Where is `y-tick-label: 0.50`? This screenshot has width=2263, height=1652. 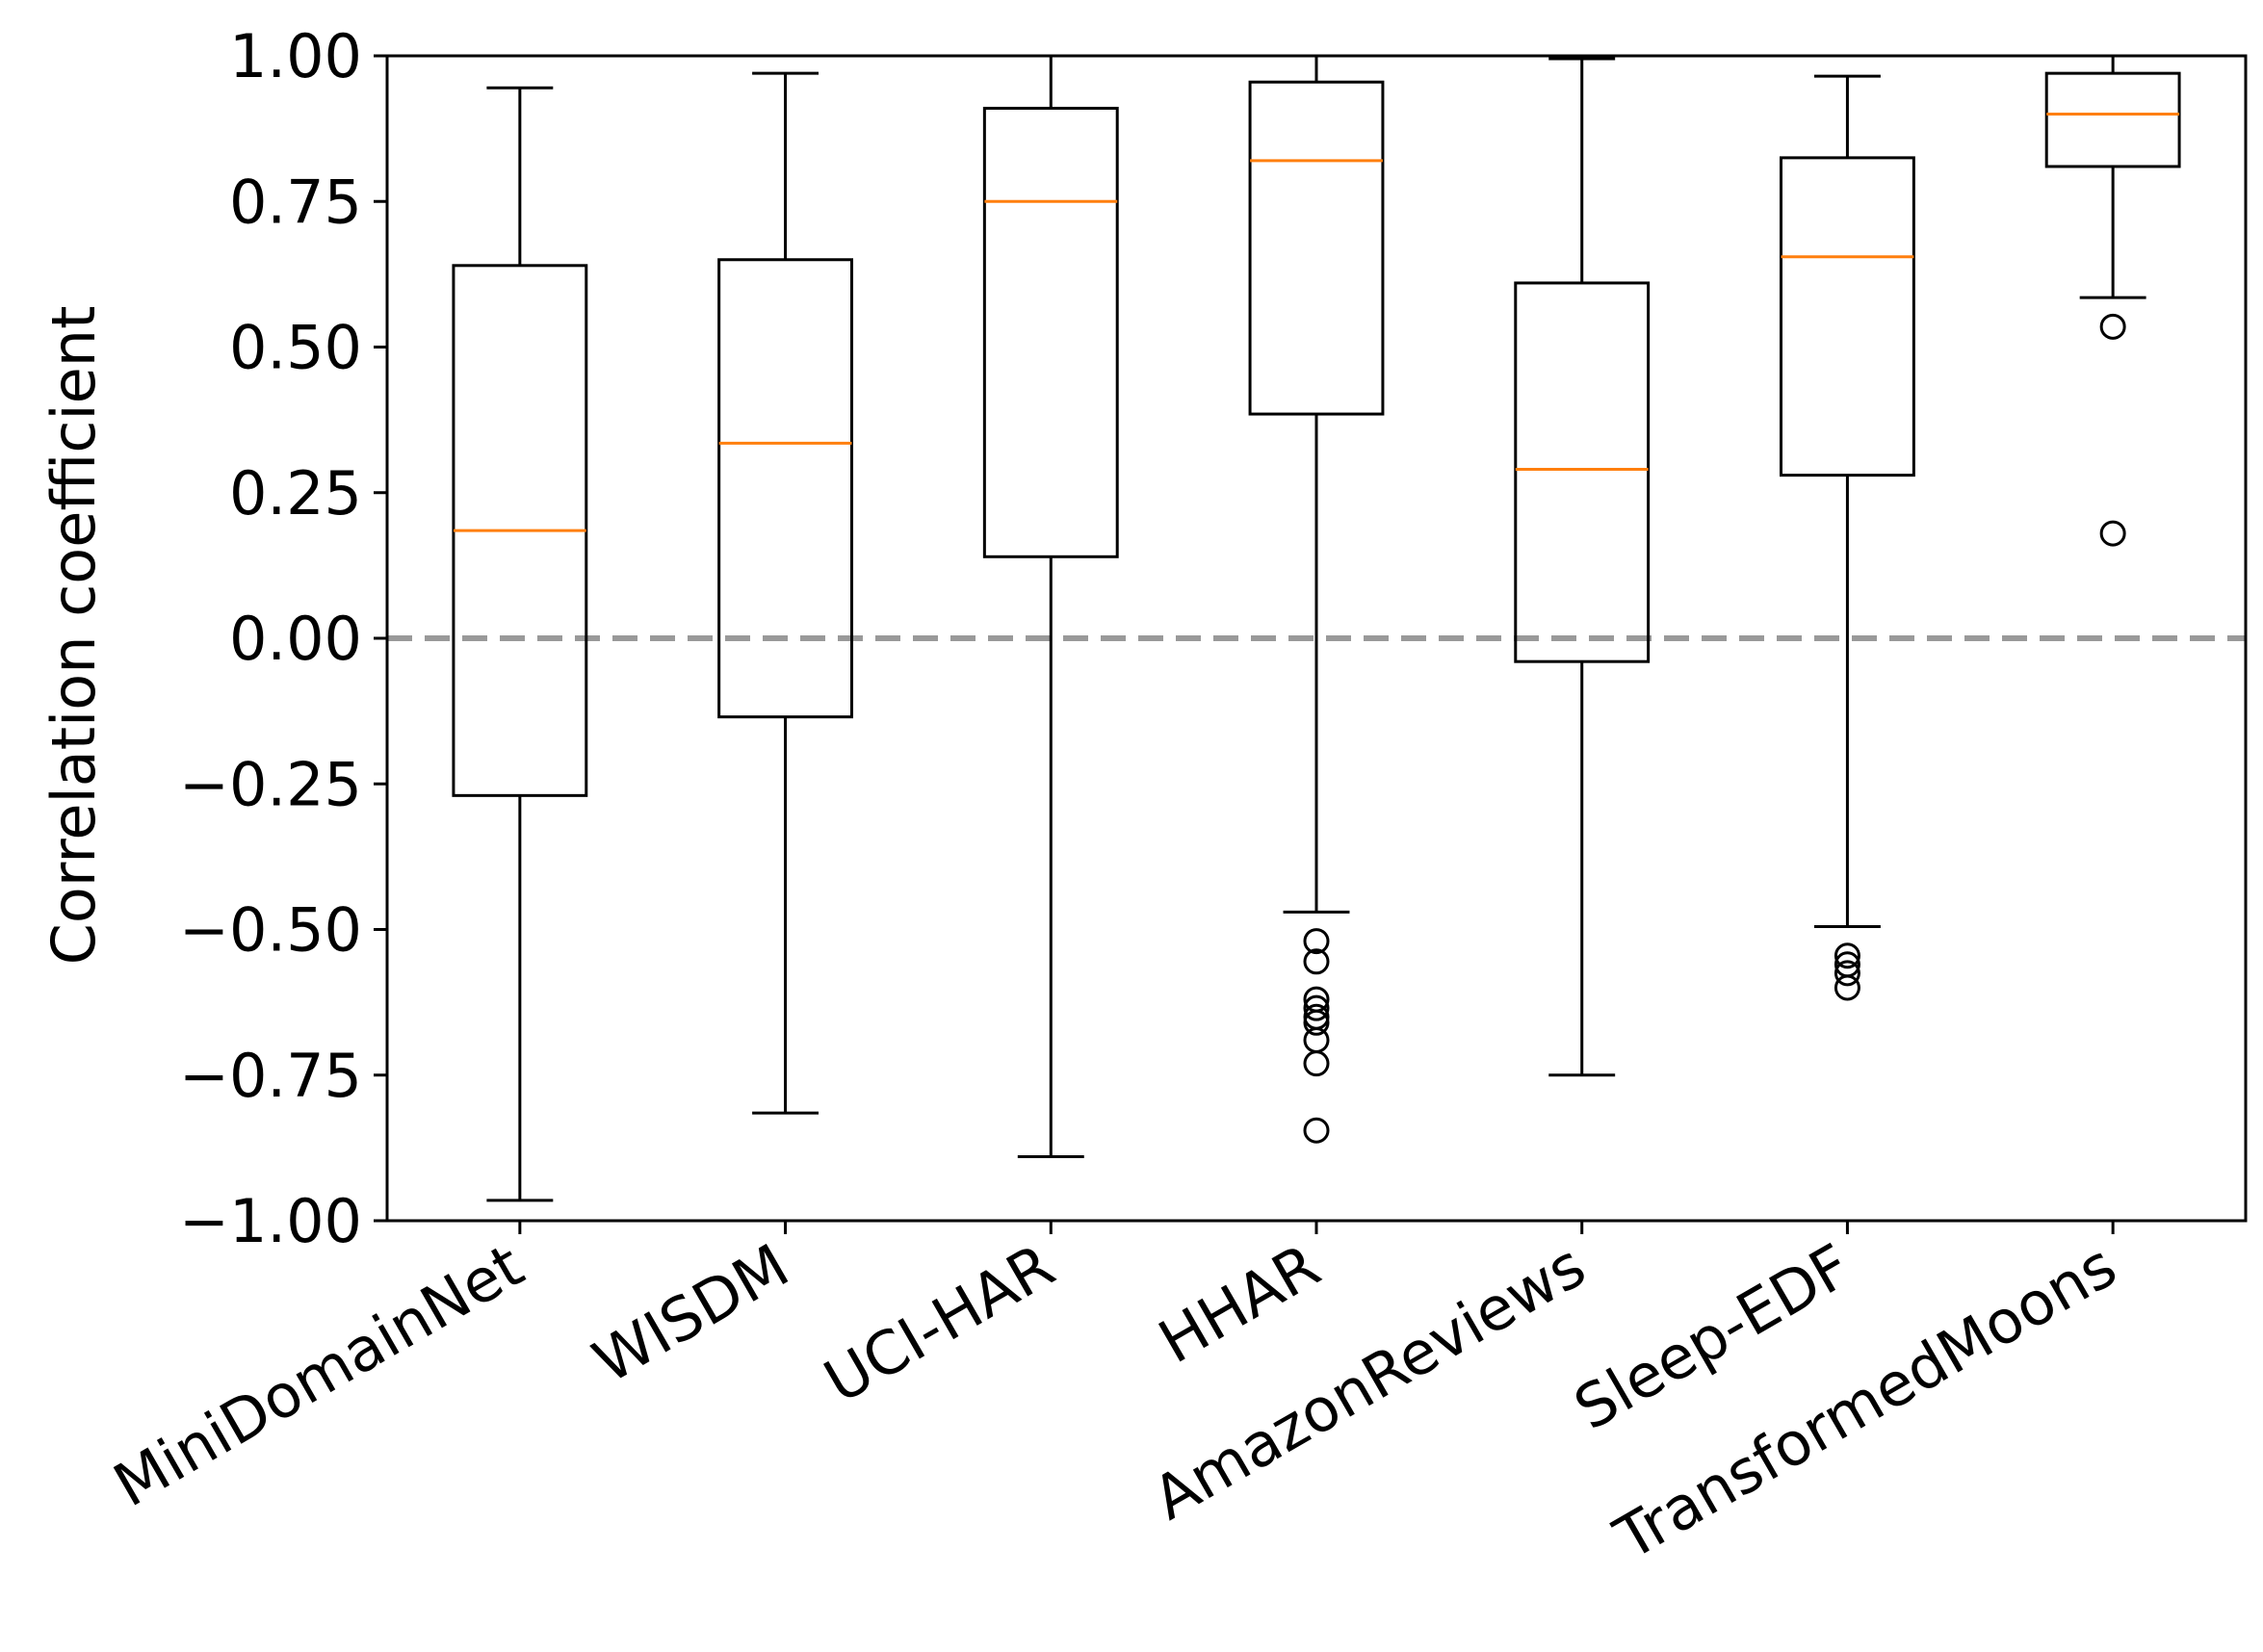
y-tick-label: 0.50 is located at coordinates (295, 348).